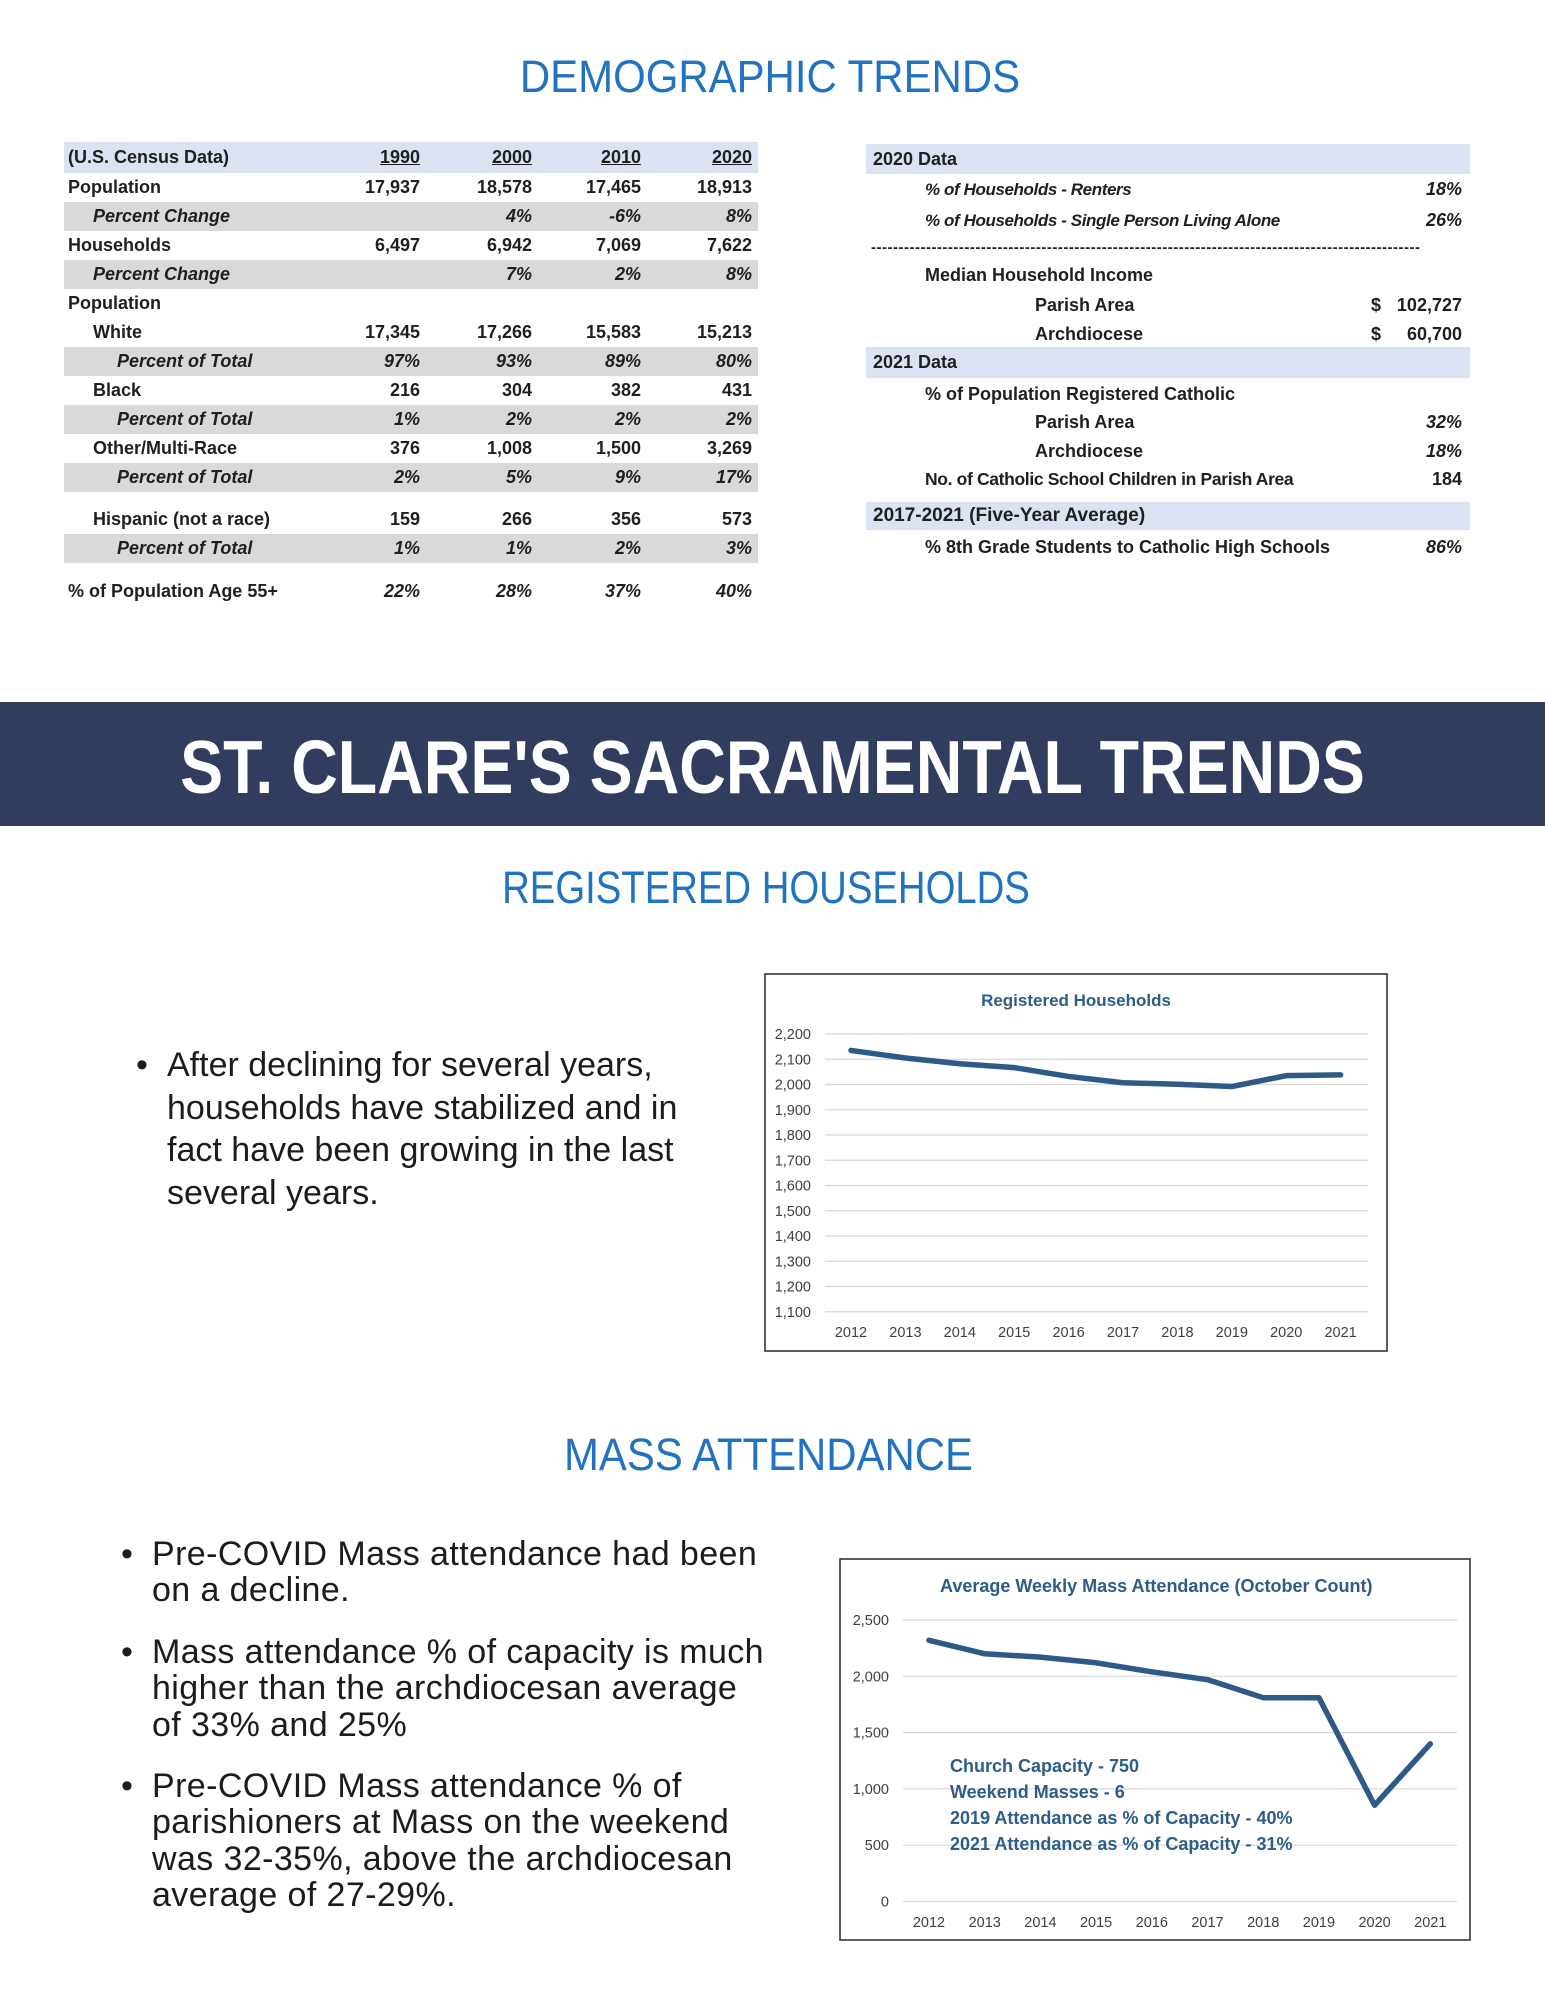 The width and height of the screenshot is (1545, 2000). Describe the element at coordinates (793, 1136) in the screenshot. I see `svg-text: 1,800` at that location.